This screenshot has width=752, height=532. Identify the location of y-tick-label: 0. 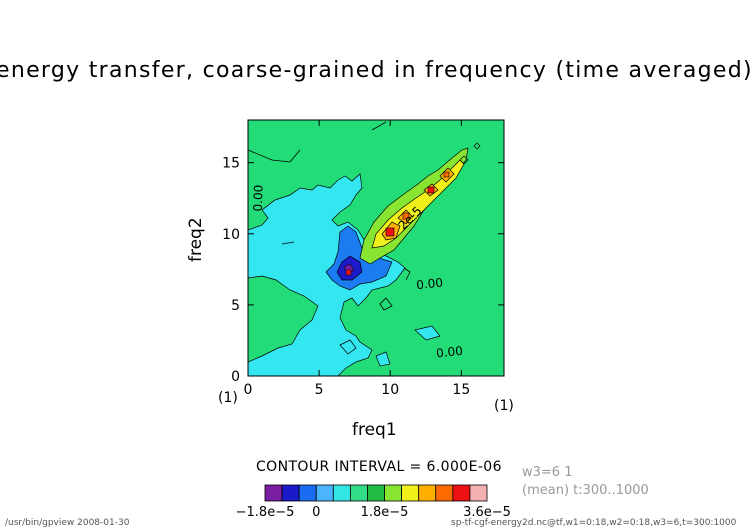
(235, 377).